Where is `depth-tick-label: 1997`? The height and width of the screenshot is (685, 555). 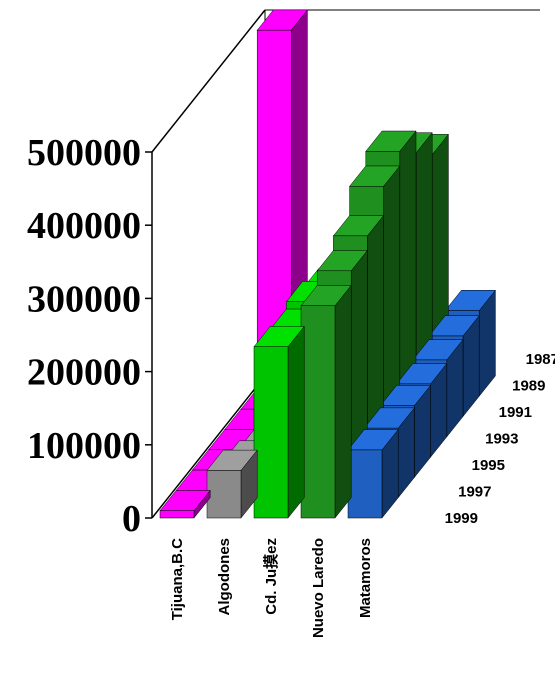
depth-tick-label: 1997 is located at coordinates (474, 492).